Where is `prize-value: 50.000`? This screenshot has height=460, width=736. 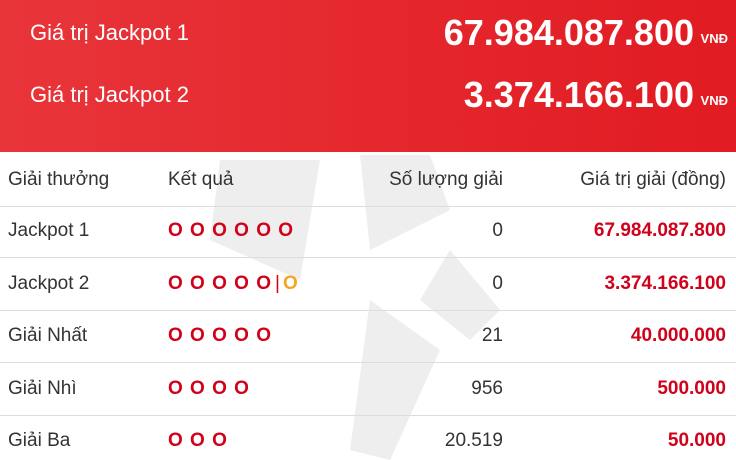
prize-value: 50.000 is located at coordinates (696, 440).